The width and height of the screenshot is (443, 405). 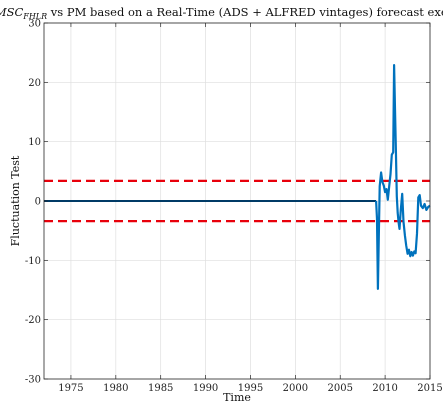 What do you see at coordinates (33, 320) in the screenshot?
I see `y-tick-label: -20` at bounding box center [33, 320].